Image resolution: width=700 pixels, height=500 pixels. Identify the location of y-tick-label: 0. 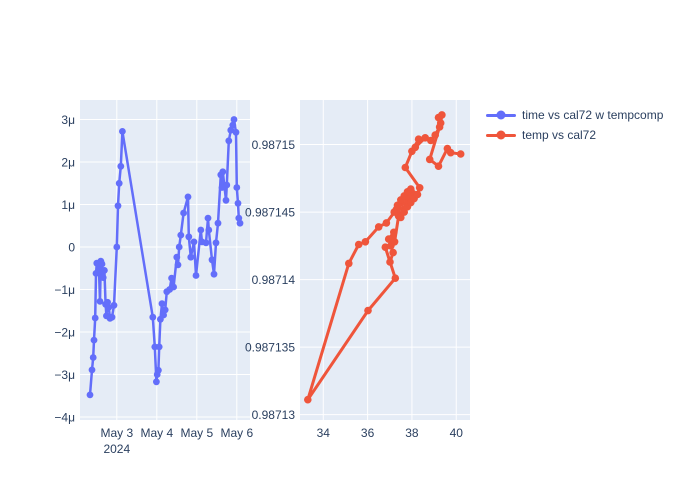
(71, 248).